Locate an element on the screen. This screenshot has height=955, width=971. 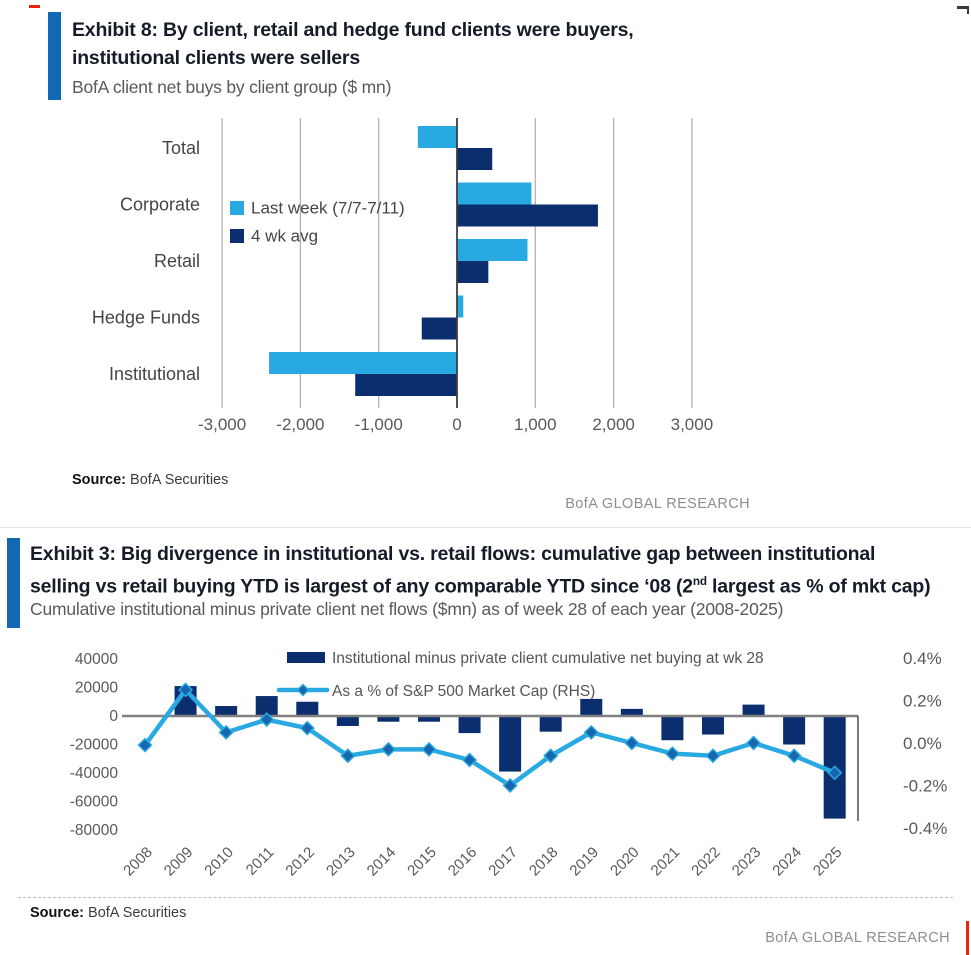
bar-2018 is located at coordinates (550, 724).